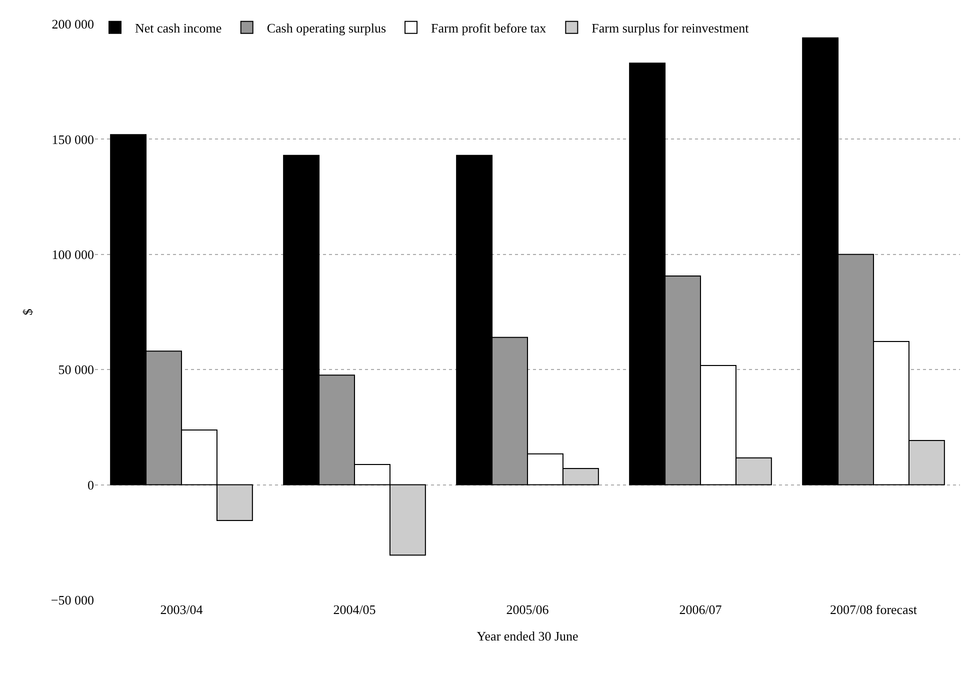  Describe the element at coordinates (700, 609) in the screenshot. I see `x-tick-label: 2006/07` at that location.